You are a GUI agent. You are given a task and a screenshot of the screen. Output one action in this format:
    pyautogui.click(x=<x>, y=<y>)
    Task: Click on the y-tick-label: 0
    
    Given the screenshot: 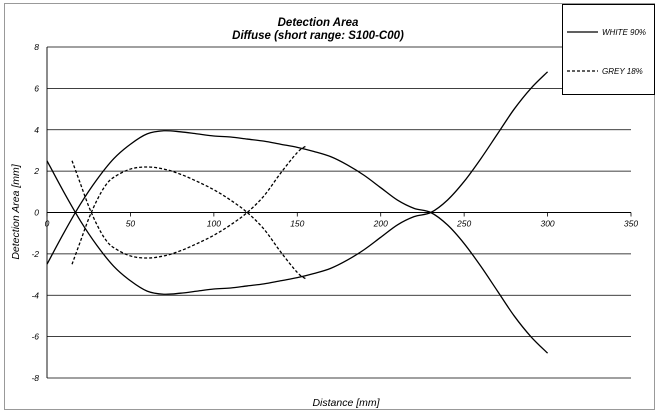 What is the action you would take?
    pyautogui.click(x=36, y=213)
    